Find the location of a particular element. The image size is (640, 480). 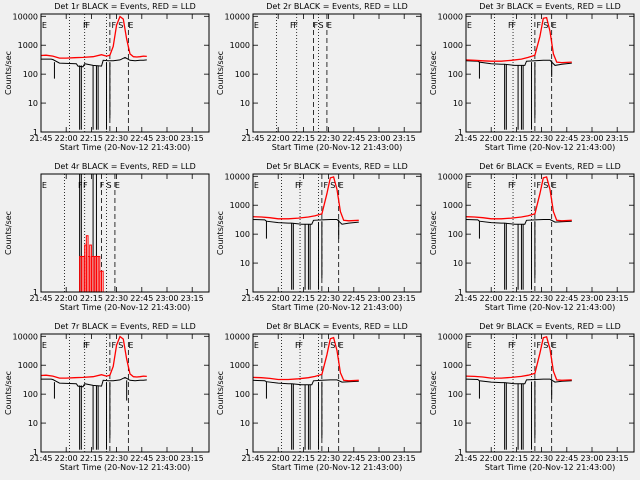

panel-title: Det 8r BLACK = Events, RED = LLD is located at coordinates (337, 326).